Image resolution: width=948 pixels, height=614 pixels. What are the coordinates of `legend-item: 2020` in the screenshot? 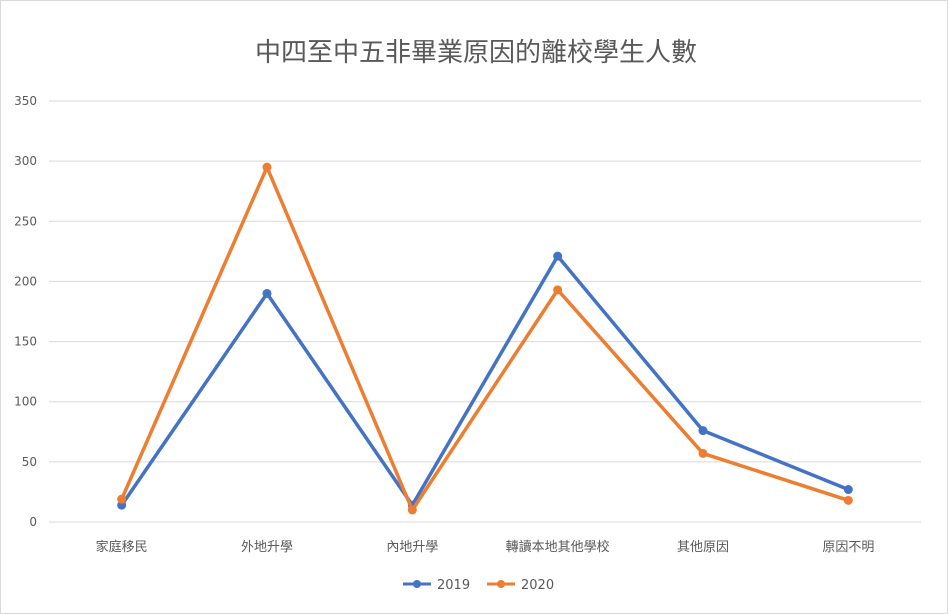 It's located at (520, 585).